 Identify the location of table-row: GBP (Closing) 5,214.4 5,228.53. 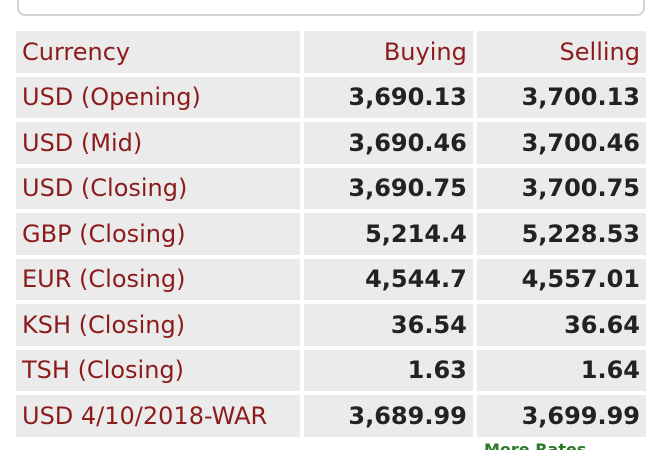
(331, 234).